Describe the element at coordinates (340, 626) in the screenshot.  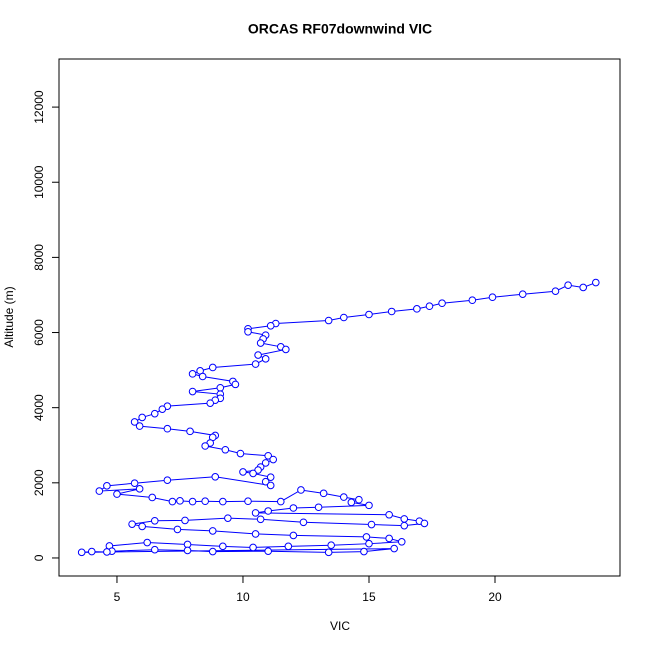
I see `x-axis-label: VIC` at that location.